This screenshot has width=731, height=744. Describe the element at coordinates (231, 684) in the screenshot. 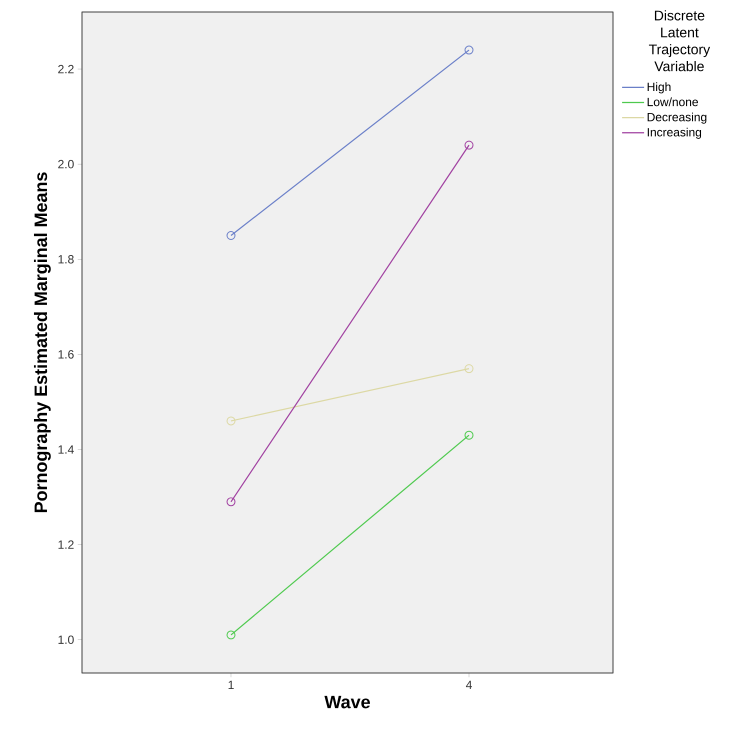

I see `x-tick-label: 1` at that location.